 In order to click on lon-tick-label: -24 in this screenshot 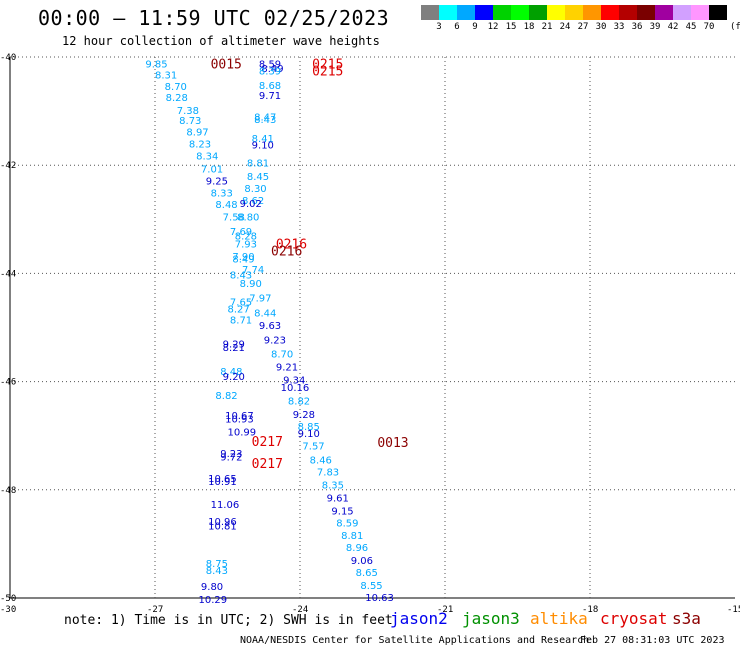, I will do `click(300, 610)`.